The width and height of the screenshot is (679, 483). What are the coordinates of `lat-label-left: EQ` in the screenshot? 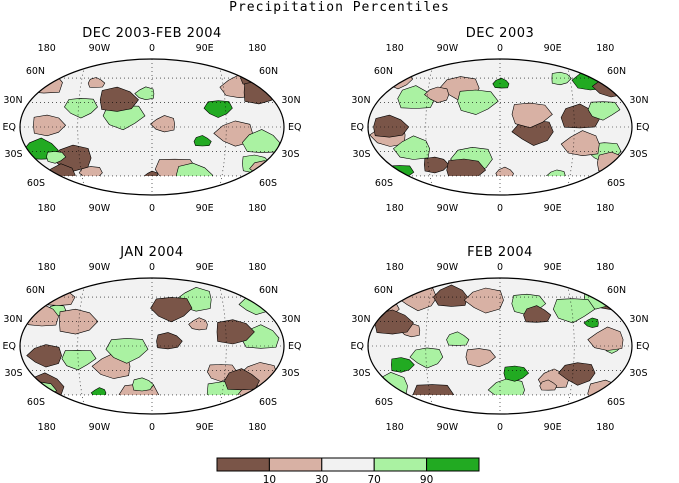 It's located at (9, 346).